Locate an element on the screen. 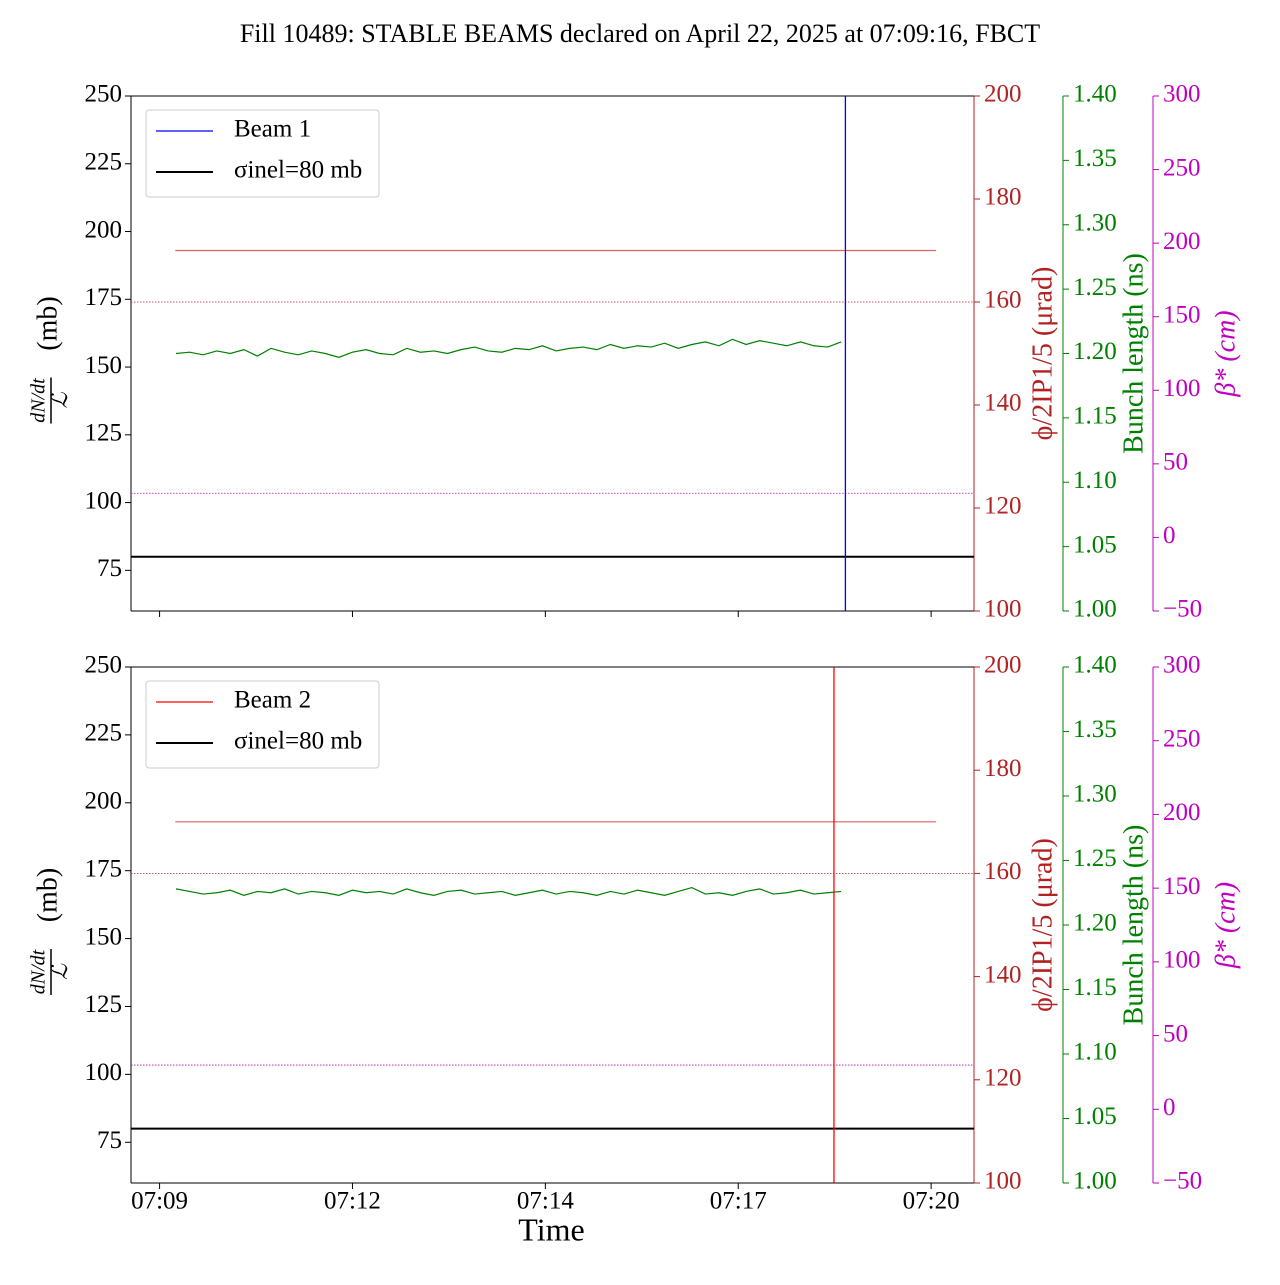 Image resolution: width=1280 pixels, height=1285 pixels. x-tick-label: 07:09 is located at coordinates (159, 1201).